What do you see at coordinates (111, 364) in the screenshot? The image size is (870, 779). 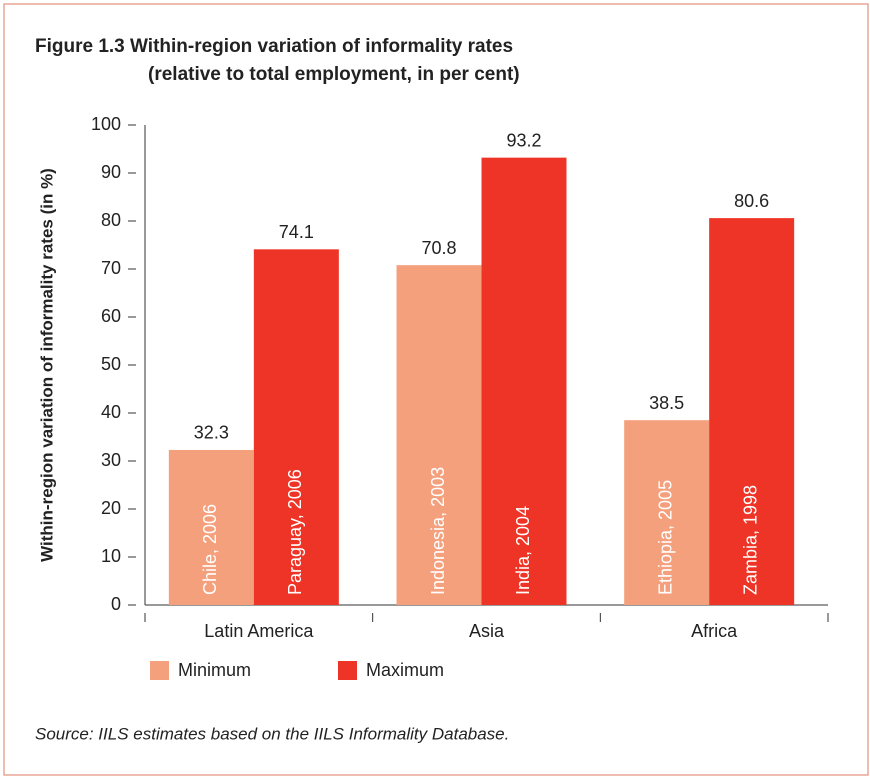 I see `y-tick-label: 50` at bounding box center [111, 364].